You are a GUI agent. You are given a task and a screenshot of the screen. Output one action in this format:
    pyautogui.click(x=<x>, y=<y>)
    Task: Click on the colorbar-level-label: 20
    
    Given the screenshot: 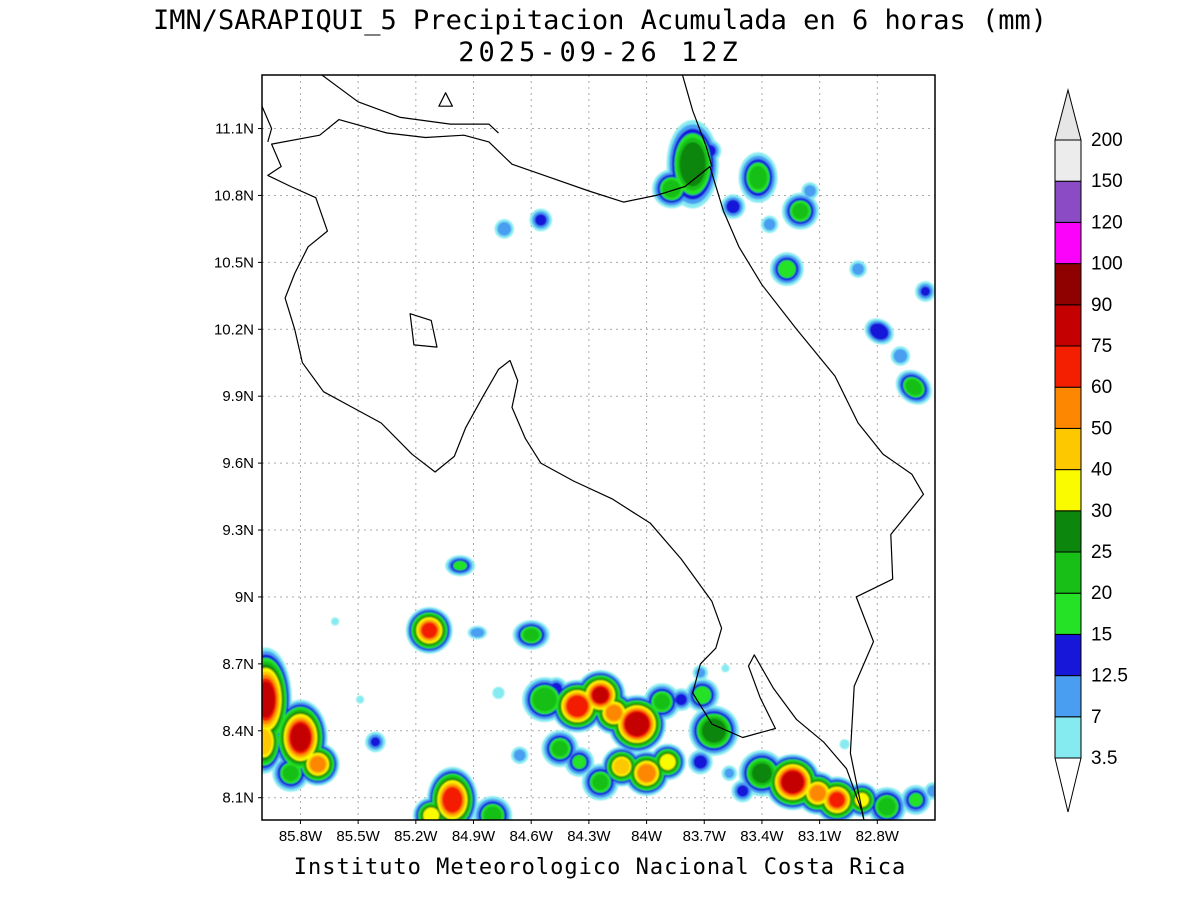 What is the action you would take?
    pyautogui.click(x=1101, y=593)
    